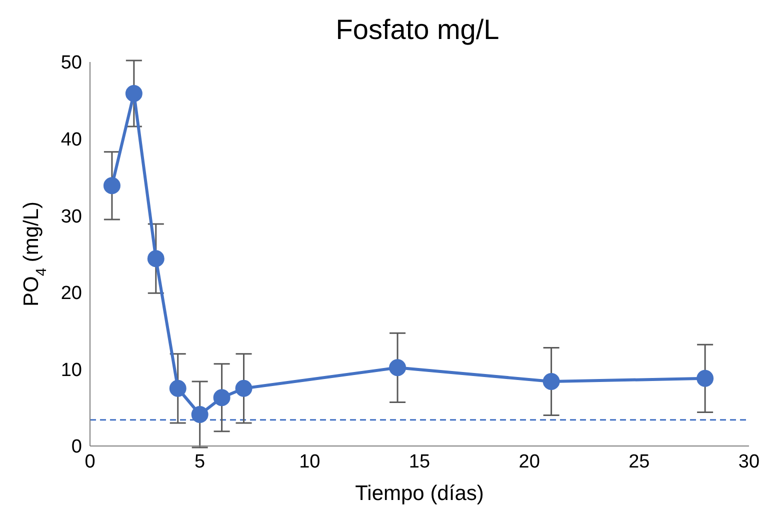 Image resolution: width=775 pixels, height=517 pixels. Describe the element at coordinates (639, 461) in the screenshot. I see `x-tick-label: 25` at that location.